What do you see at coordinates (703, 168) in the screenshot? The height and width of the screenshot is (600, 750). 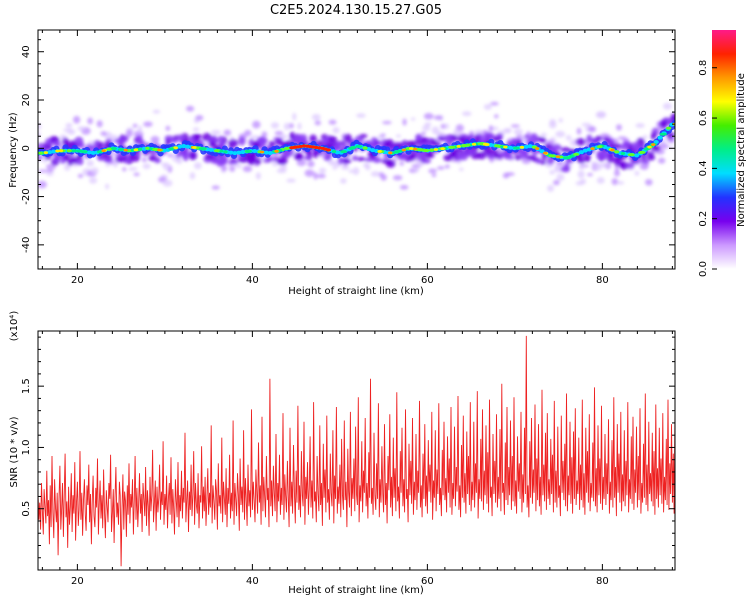 I see `colorbar-tick-label: 0.4` at bounding box center [703, 168].